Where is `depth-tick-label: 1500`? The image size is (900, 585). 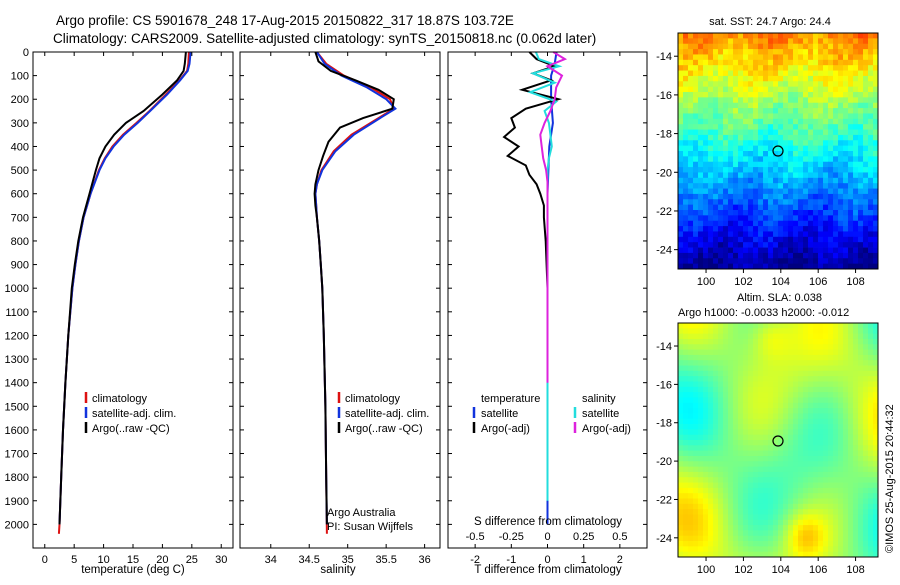 depth-tick-label: 1500 is located at coordinates (17, 407).